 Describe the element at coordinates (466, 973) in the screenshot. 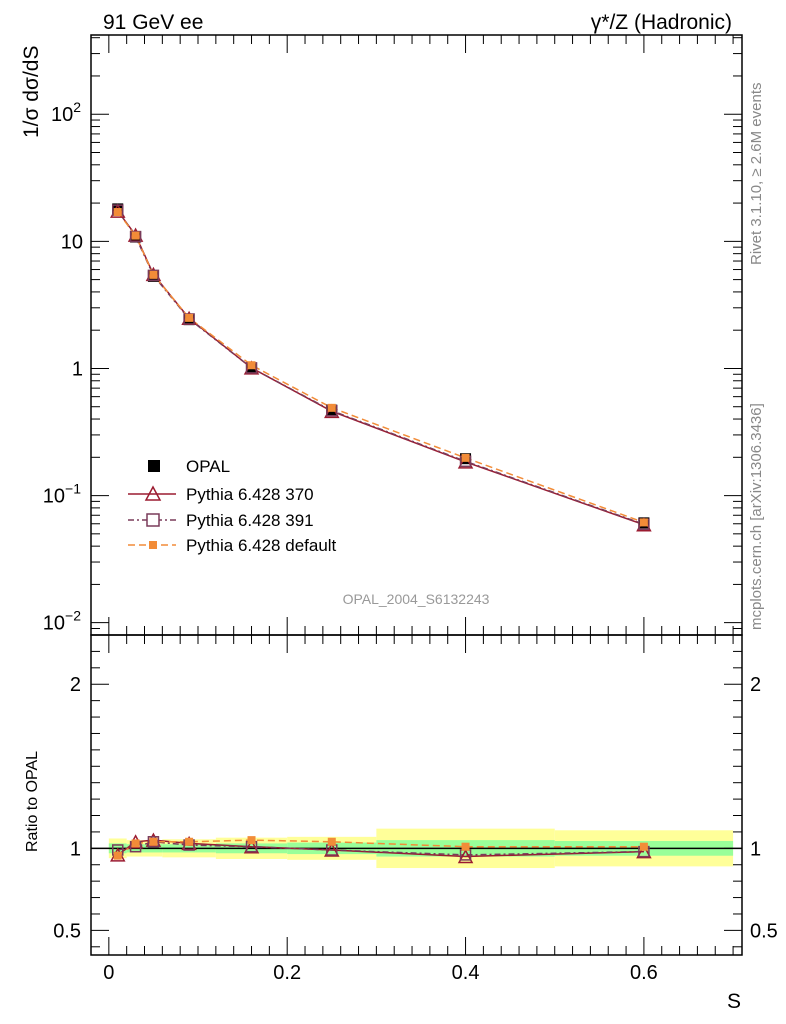

I see `x-tick-label-2: 0.4` at that location.